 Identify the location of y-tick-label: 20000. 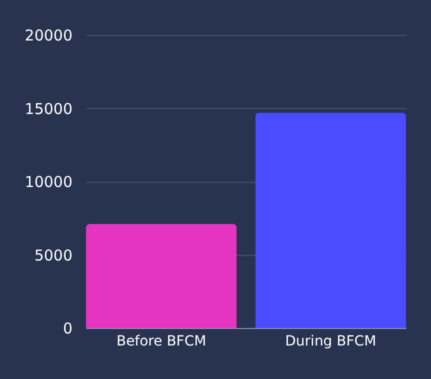
(48, 35).